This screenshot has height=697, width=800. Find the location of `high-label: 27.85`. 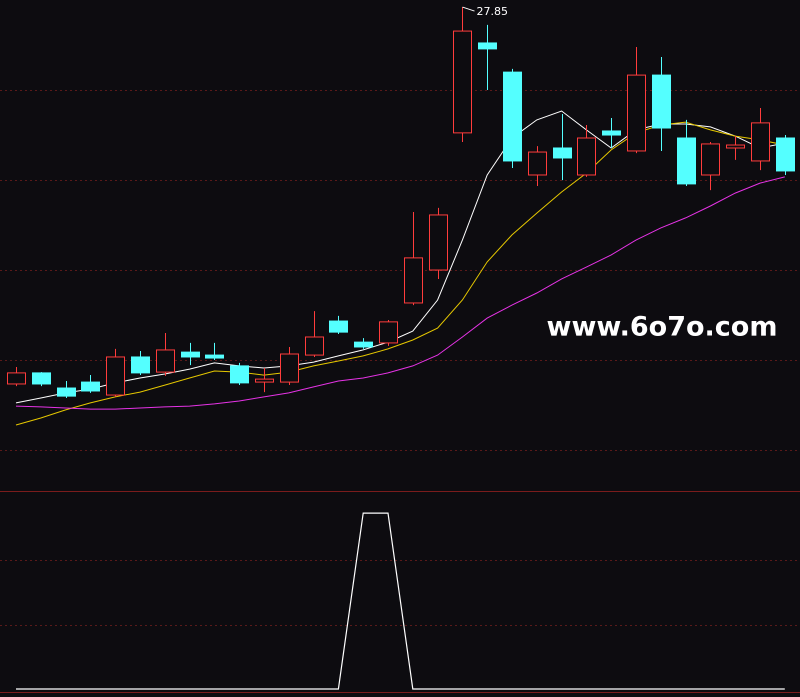

high-label: 27.85 is located at coordinates (493, 11).